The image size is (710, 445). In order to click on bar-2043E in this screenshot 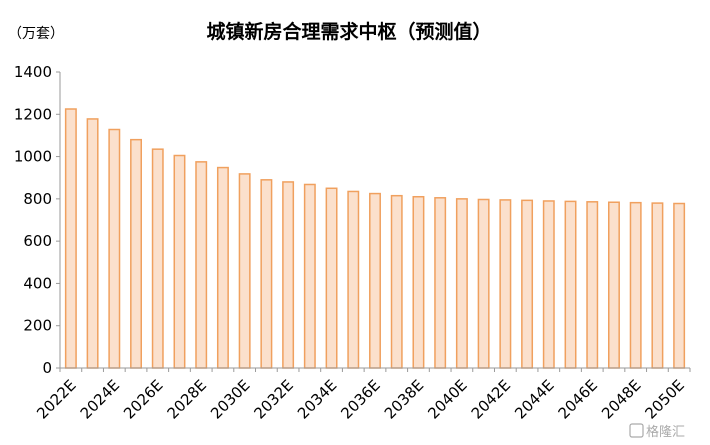, I will do `click(527, 284)`.